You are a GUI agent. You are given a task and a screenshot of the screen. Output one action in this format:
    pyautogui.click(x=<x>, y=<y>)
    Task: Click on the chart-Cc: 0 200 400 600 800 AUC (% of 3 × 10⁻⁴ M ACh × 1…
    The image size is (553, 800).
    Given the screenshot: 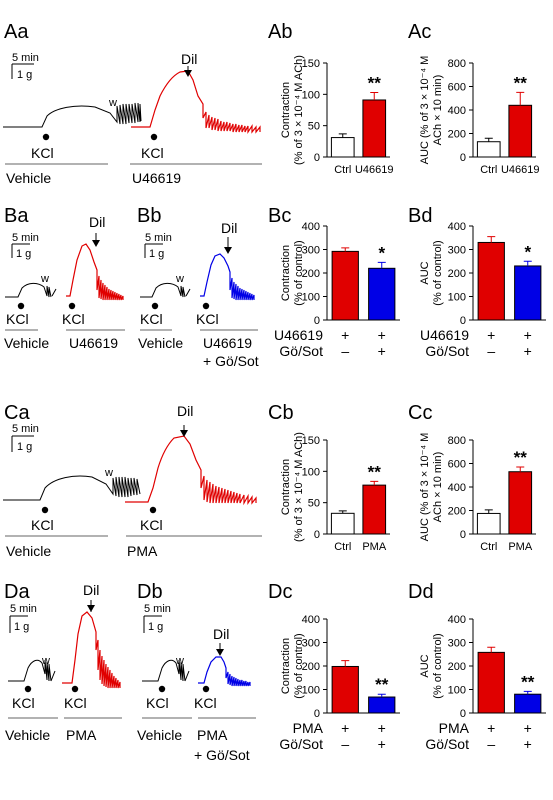 What is the action you would take?
    pyautogui.click(x=477, y=493)
    